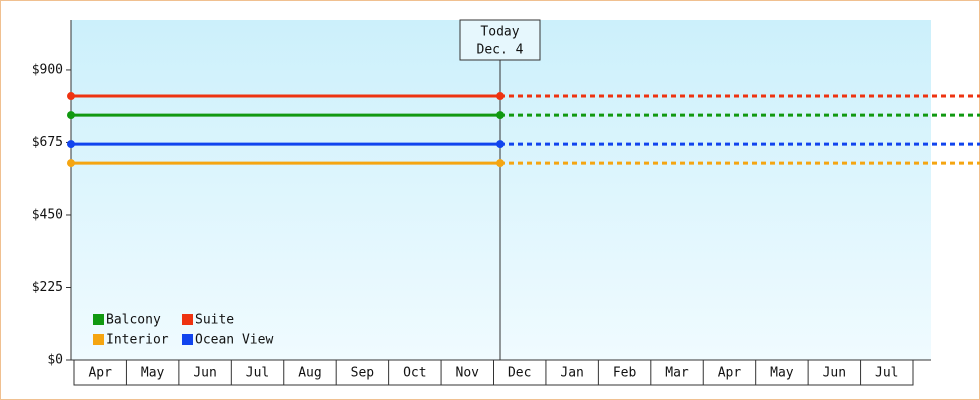 The image size is (980, 400). What do you see at coordinates (137, 340) in the screenshot?
I see `legend-label: Interior` at bounding box center [137, 340].